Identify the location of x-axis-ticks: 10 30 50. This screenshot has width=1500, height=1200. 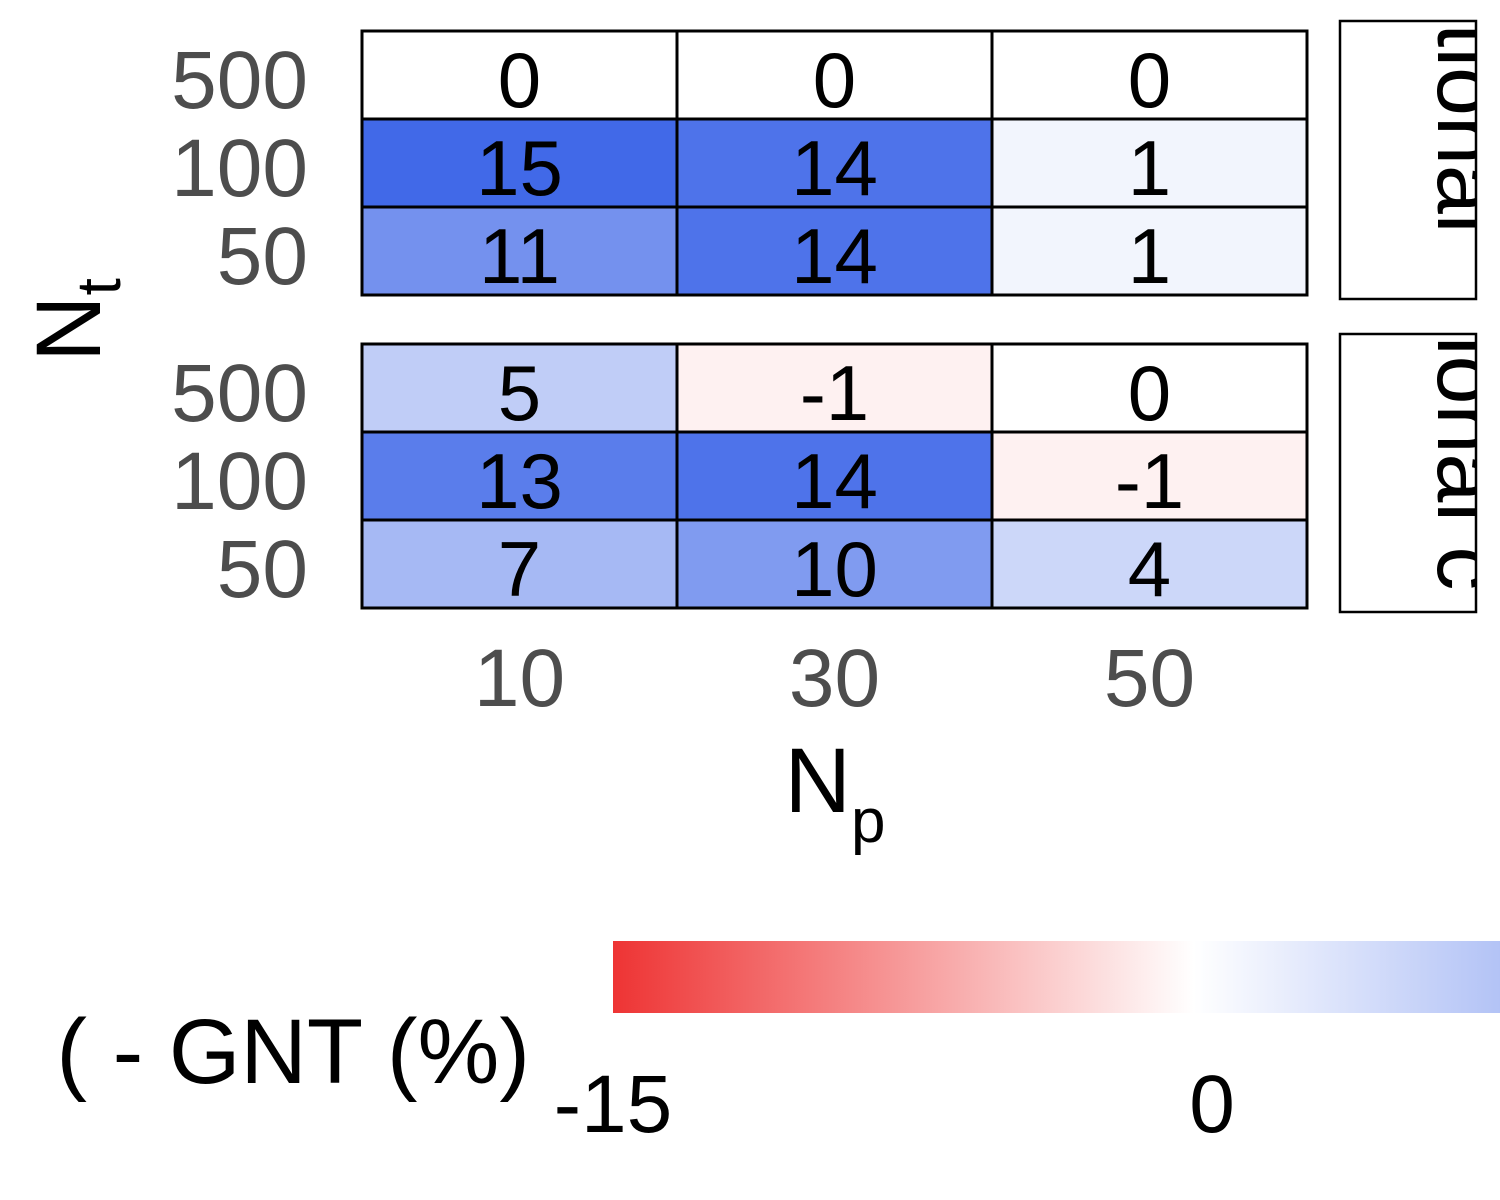
(834, 678).